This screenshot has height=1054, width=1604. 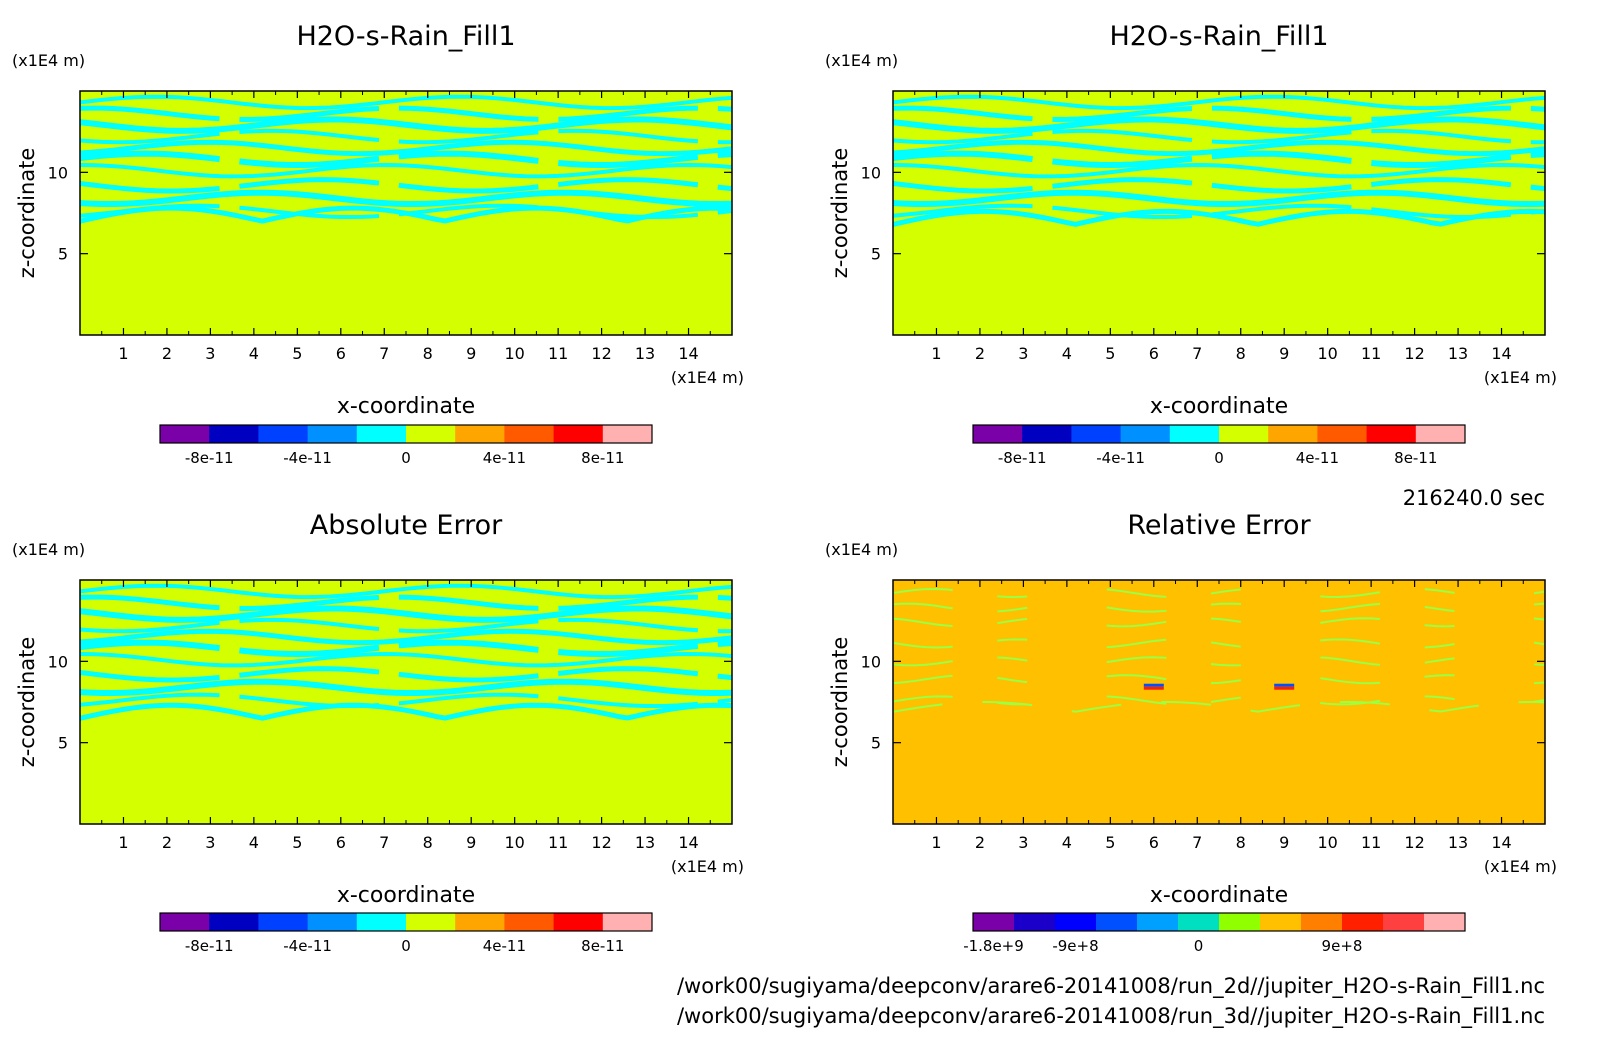 I want to click on colorbar-tick-label: -9e+8, so click(x=1075, y=946).